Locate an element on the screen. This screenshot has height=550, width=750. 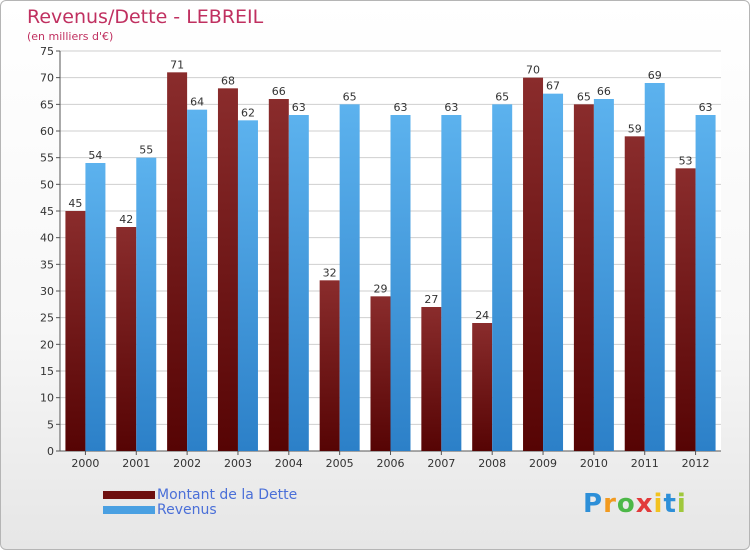
data-label-revenus: 64 is located at coordinates (197, 102).